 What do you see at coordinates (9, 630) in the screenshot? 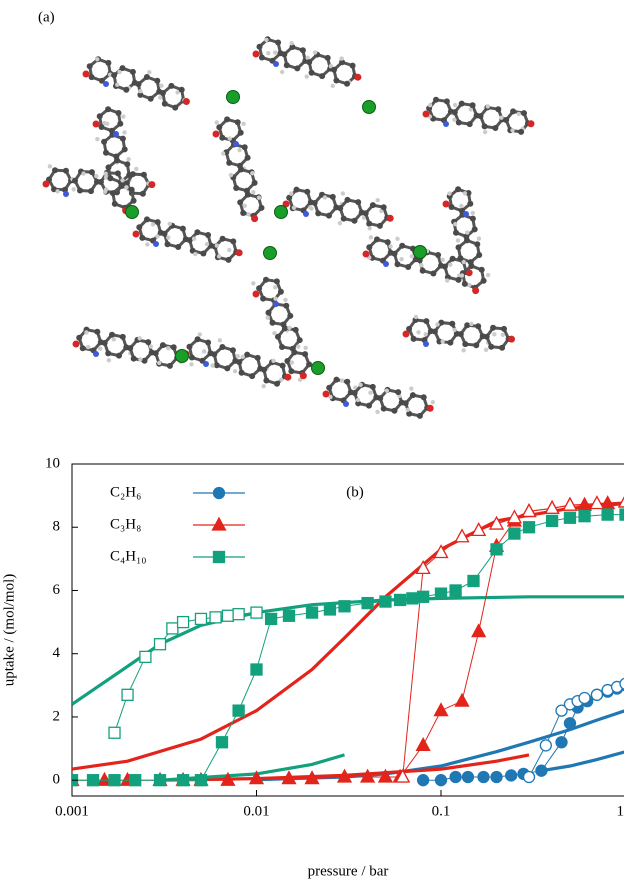
I see `y-axis-label: uptake / (mol/mol)` at bounding box center [9, 630].